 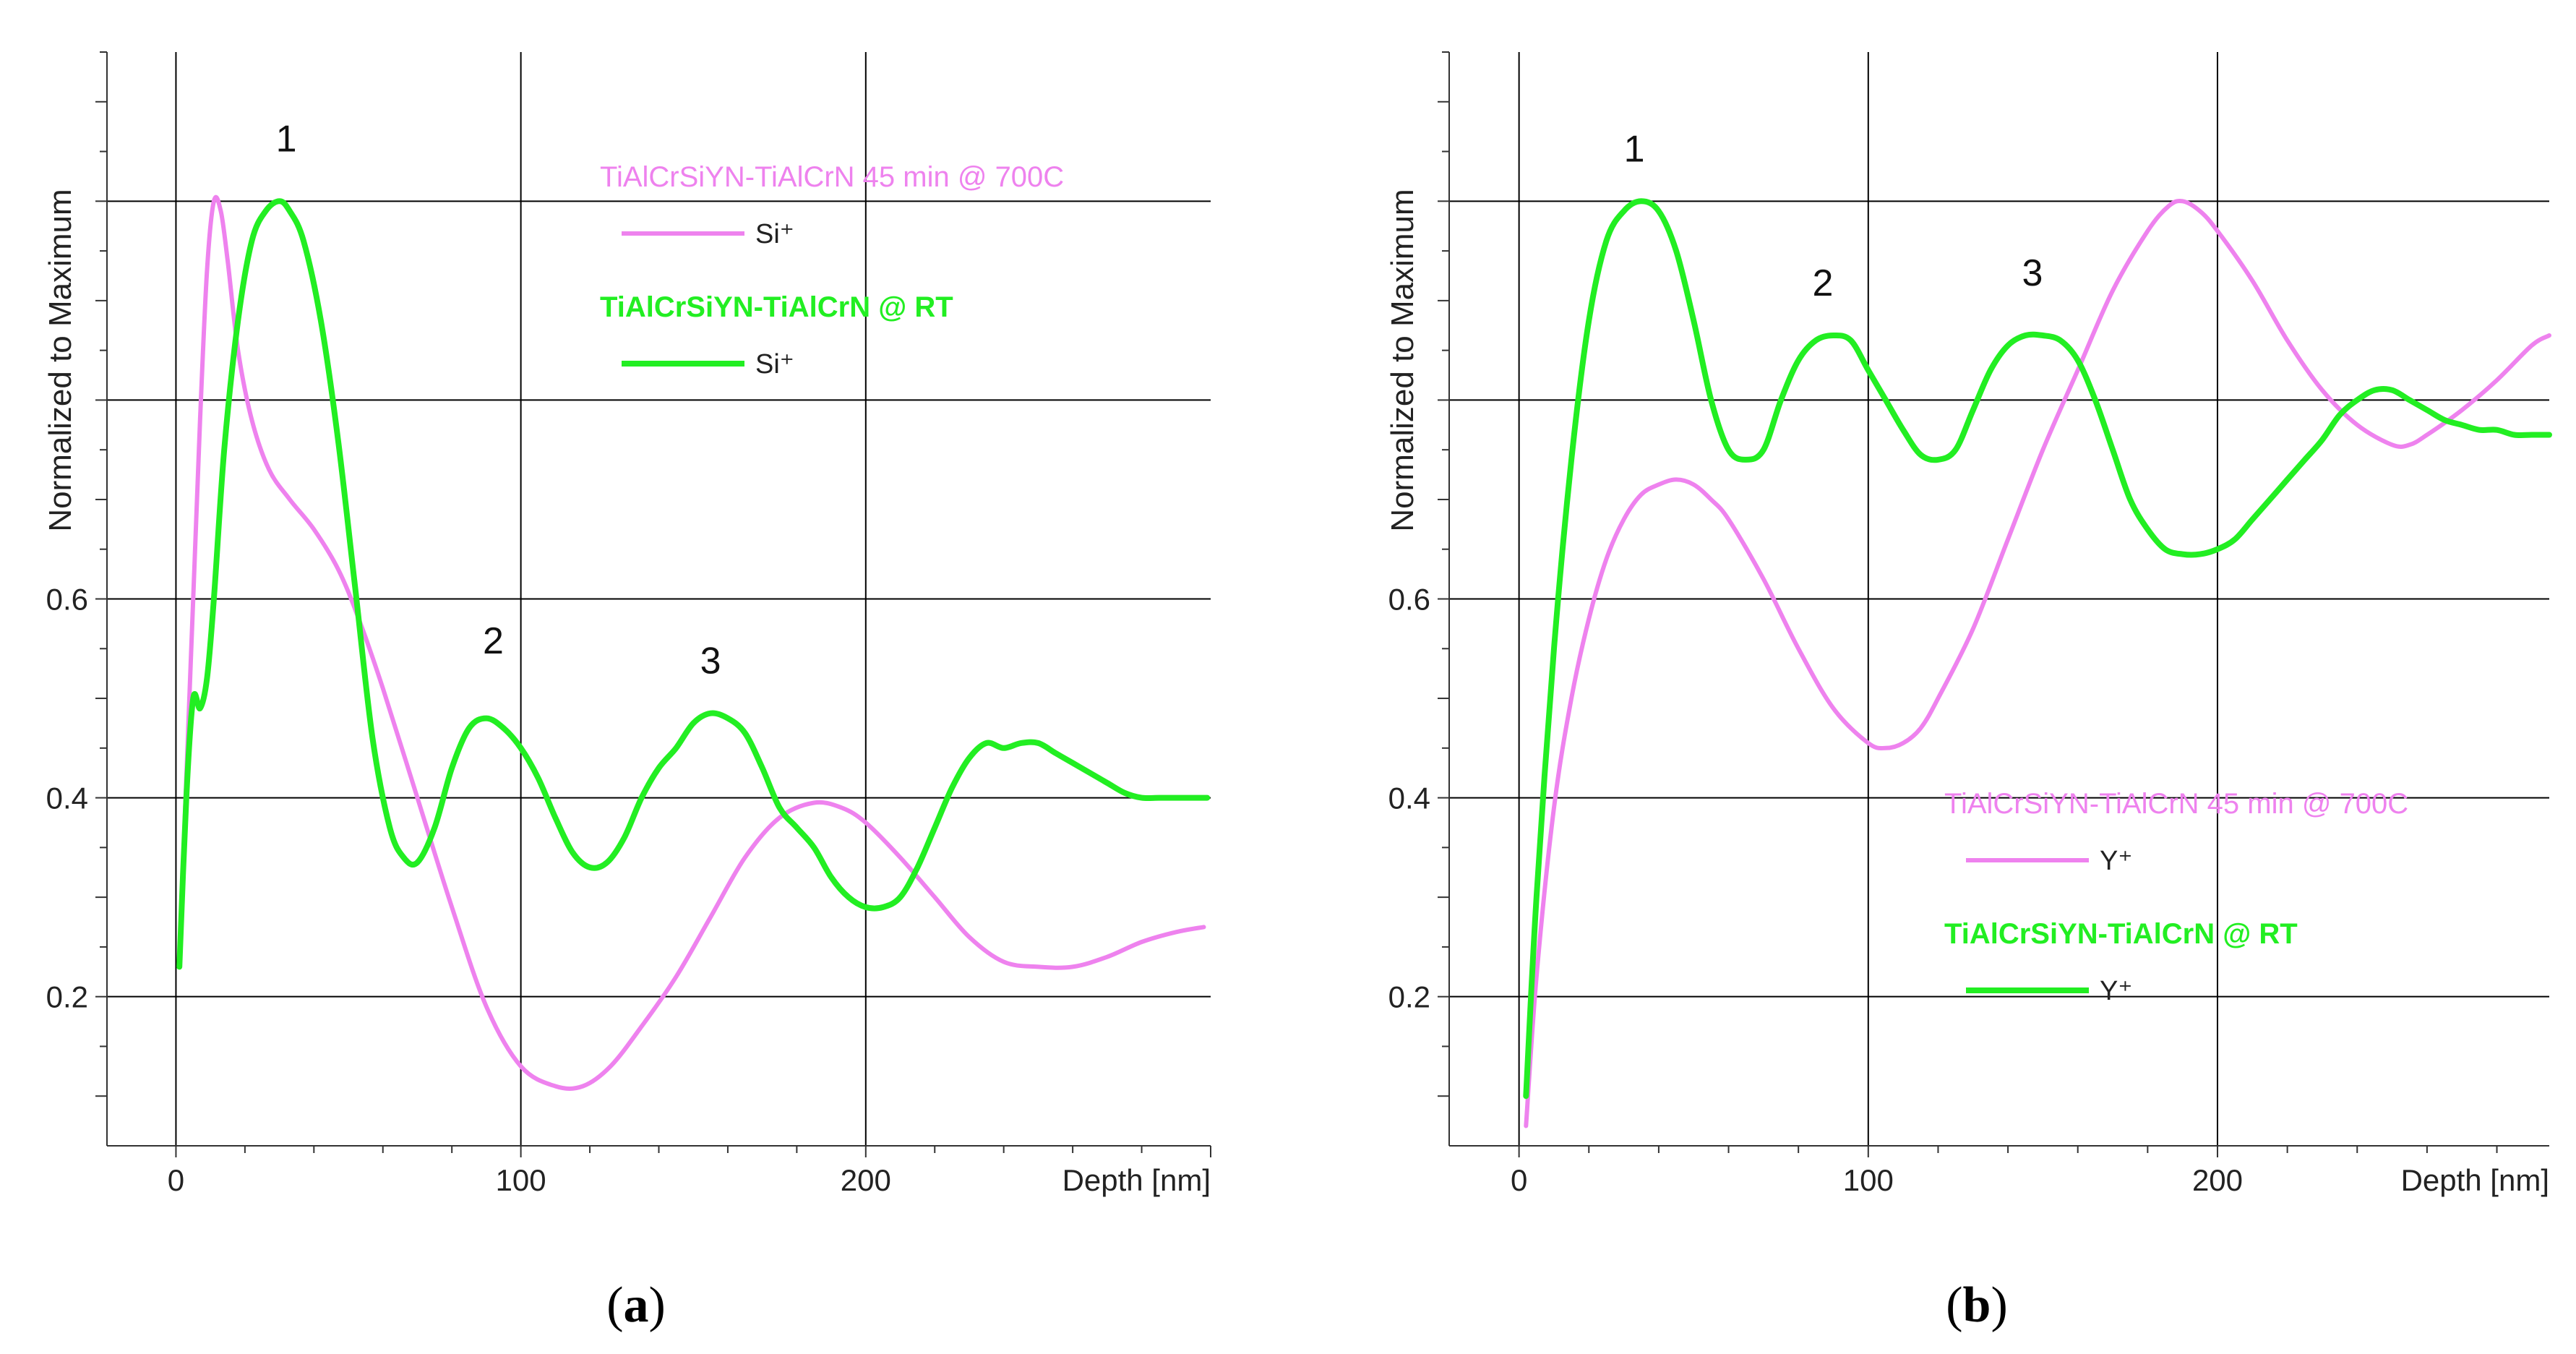 I want to click on panel-letter: a, so click(x=637, y=1305).